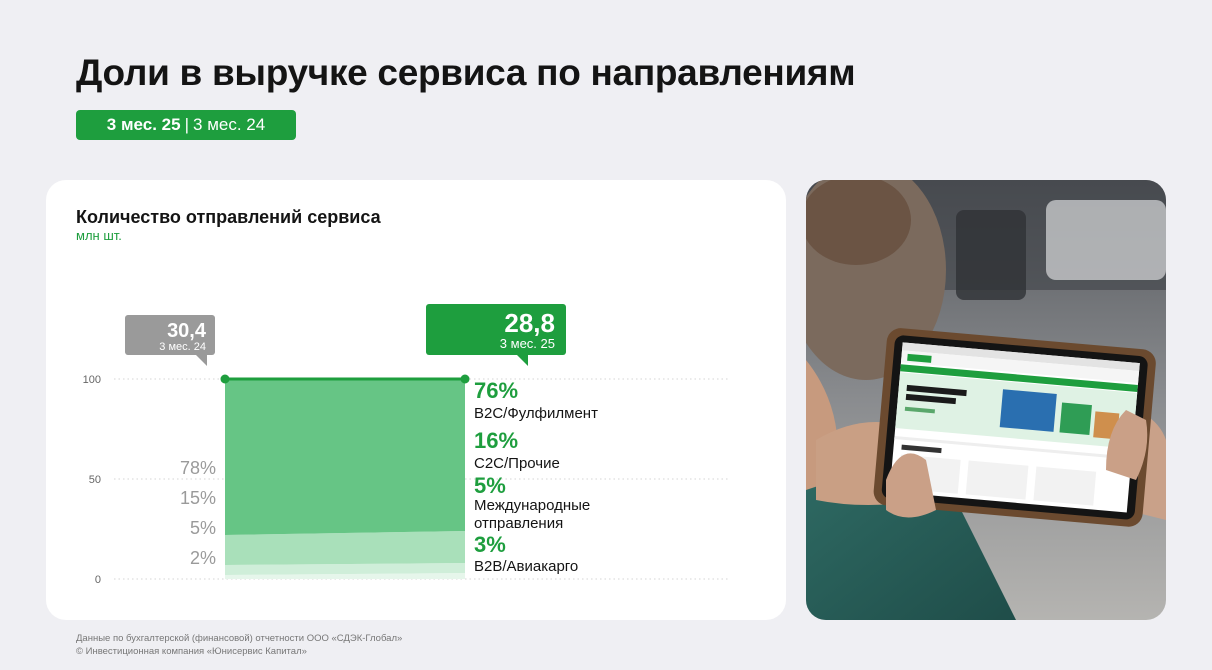  What do you see at coordinates (182, 347) in the screenshot?
I see `total-period-prev: 3 мес. 24` at bounding box center [182, 347].